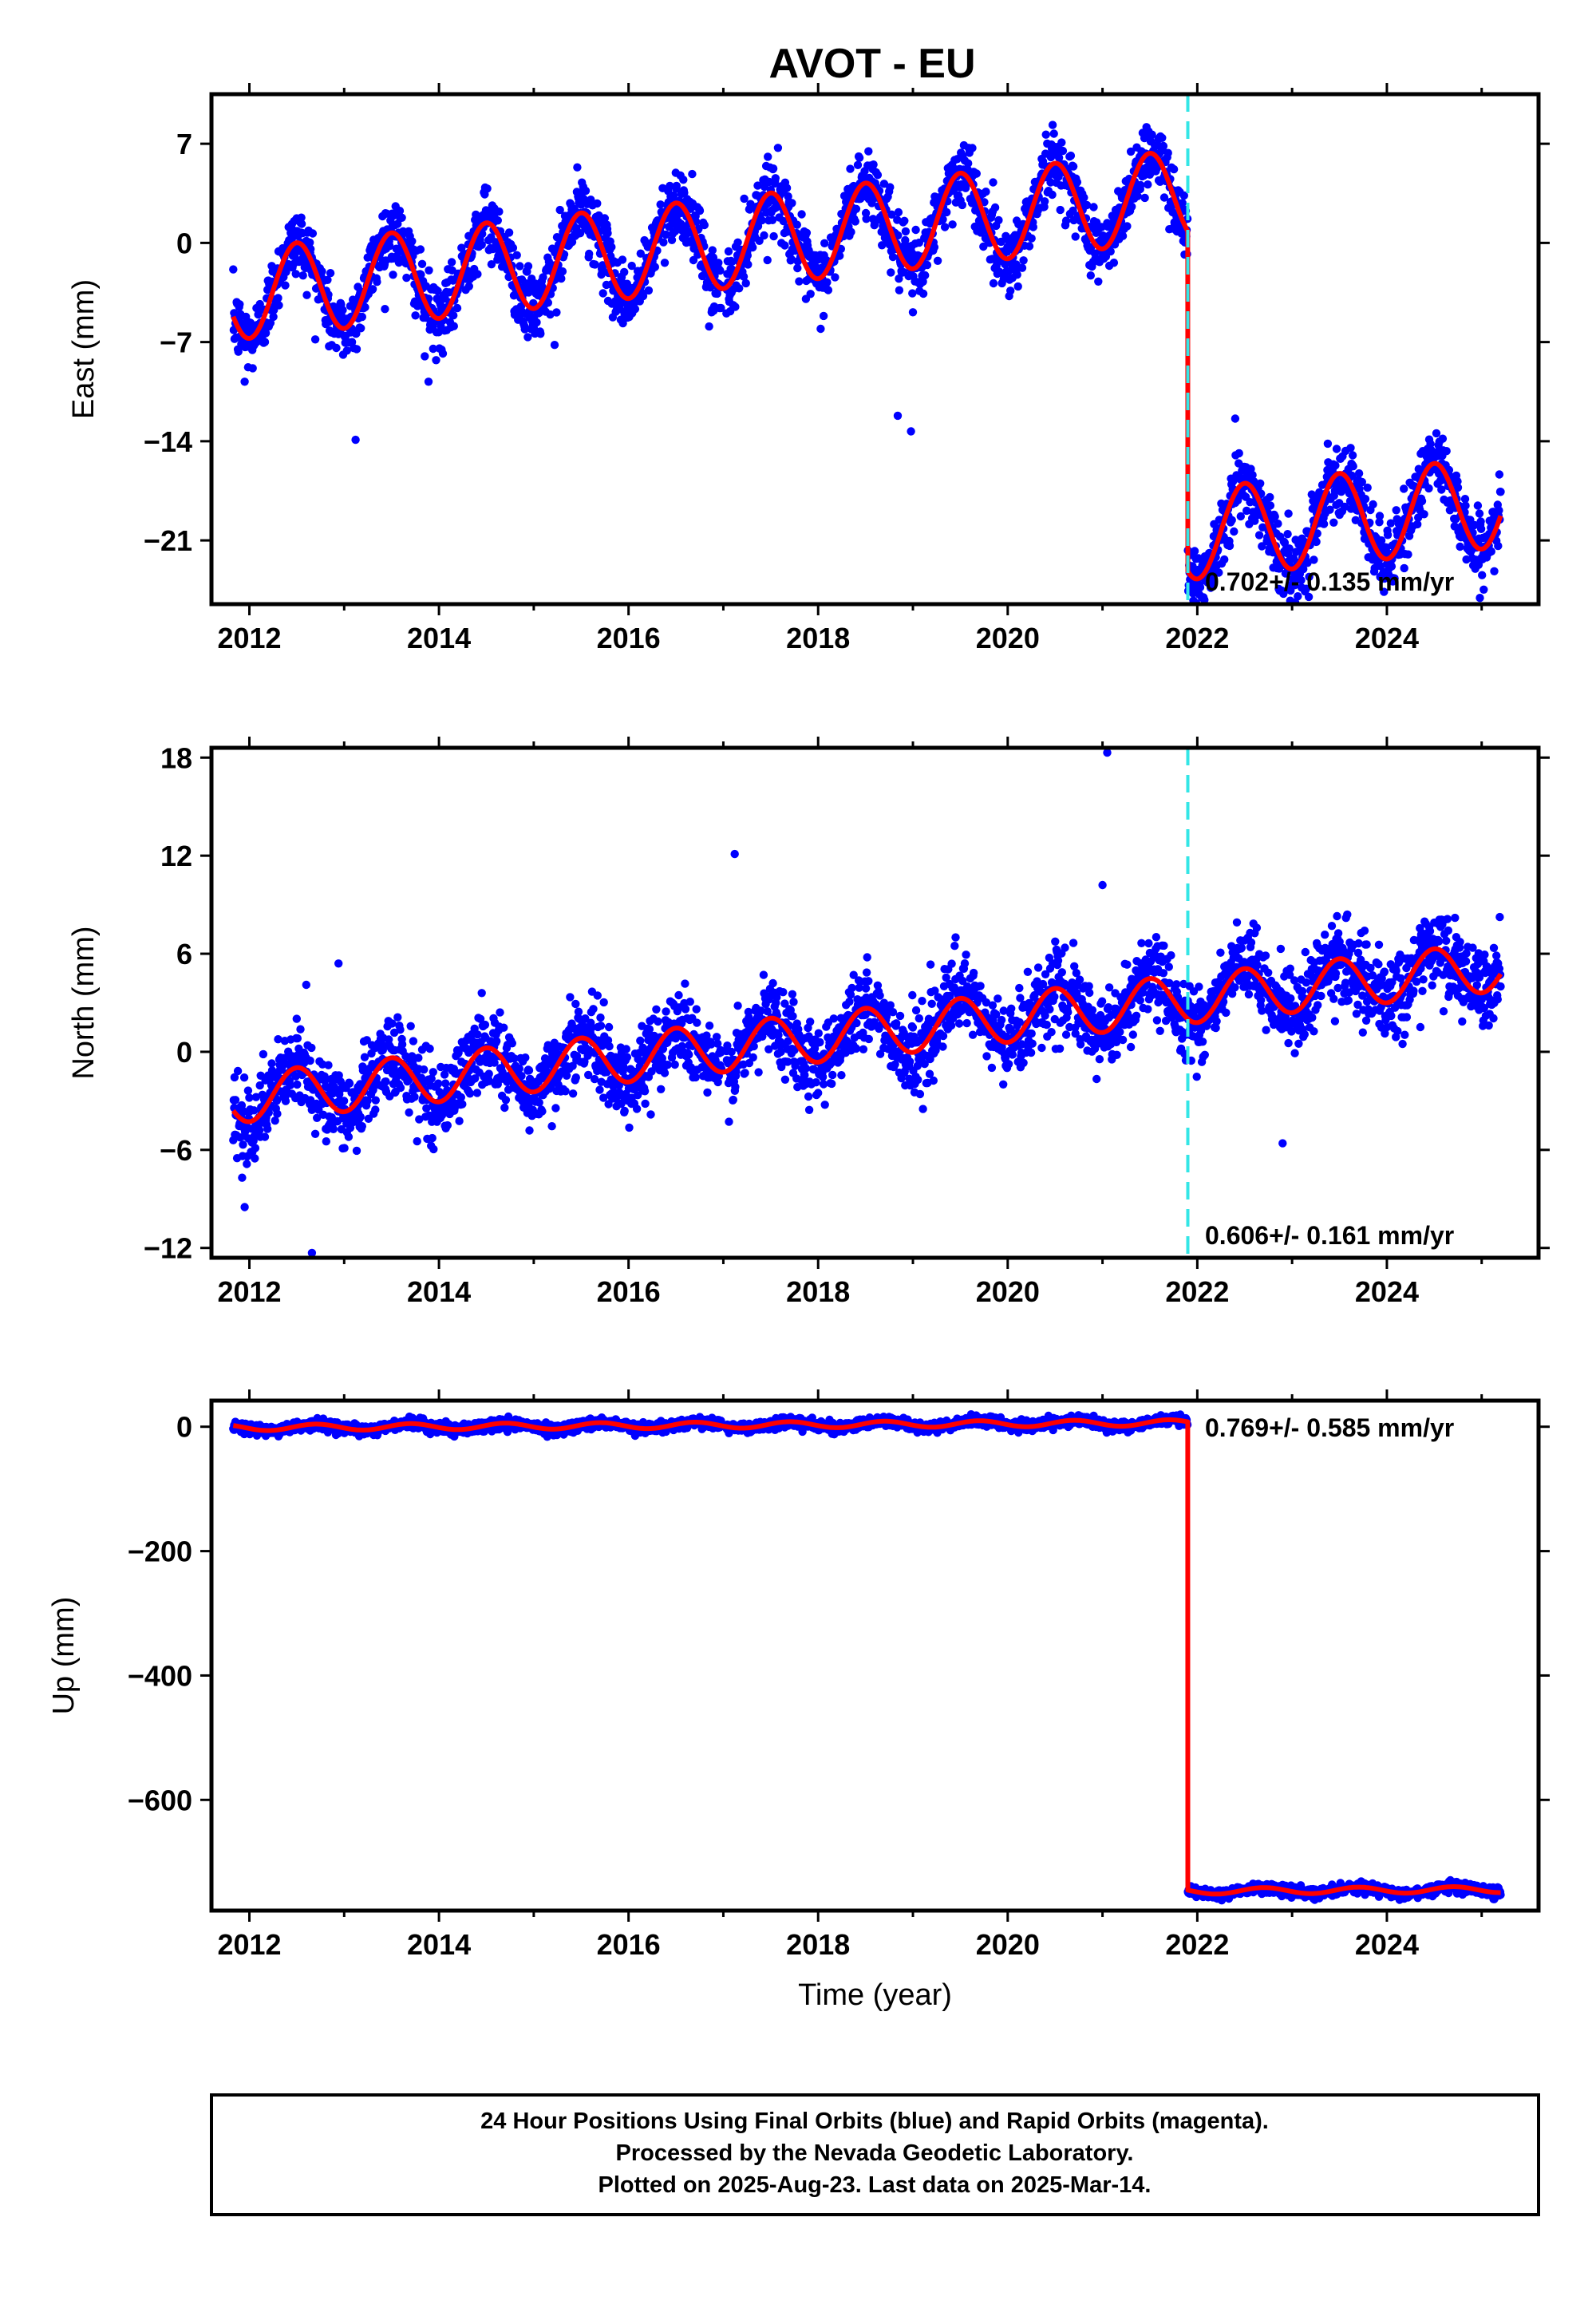 The image size is (1596, 2316). Describe the element at coordinates (534, 328) in the screenshot. I see `data-point-outlier` at that location.